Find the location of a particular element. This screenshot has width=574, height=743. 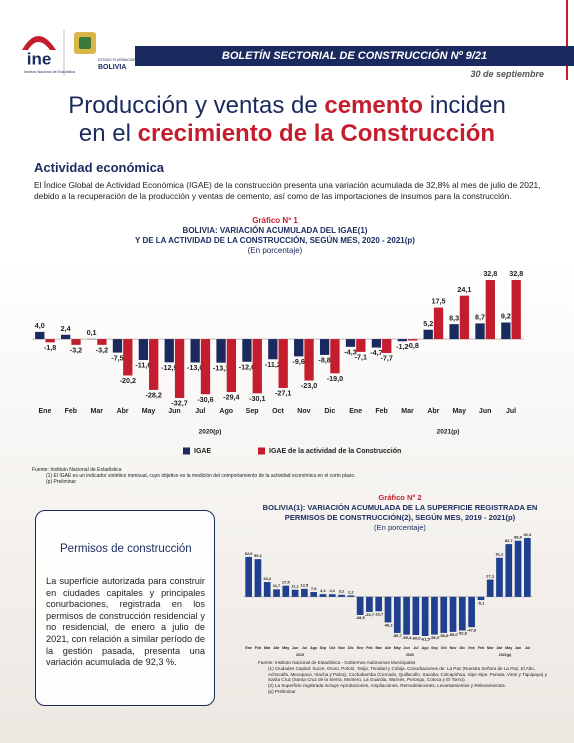

value-label: -40,2 is located at coordinates (388, 625).